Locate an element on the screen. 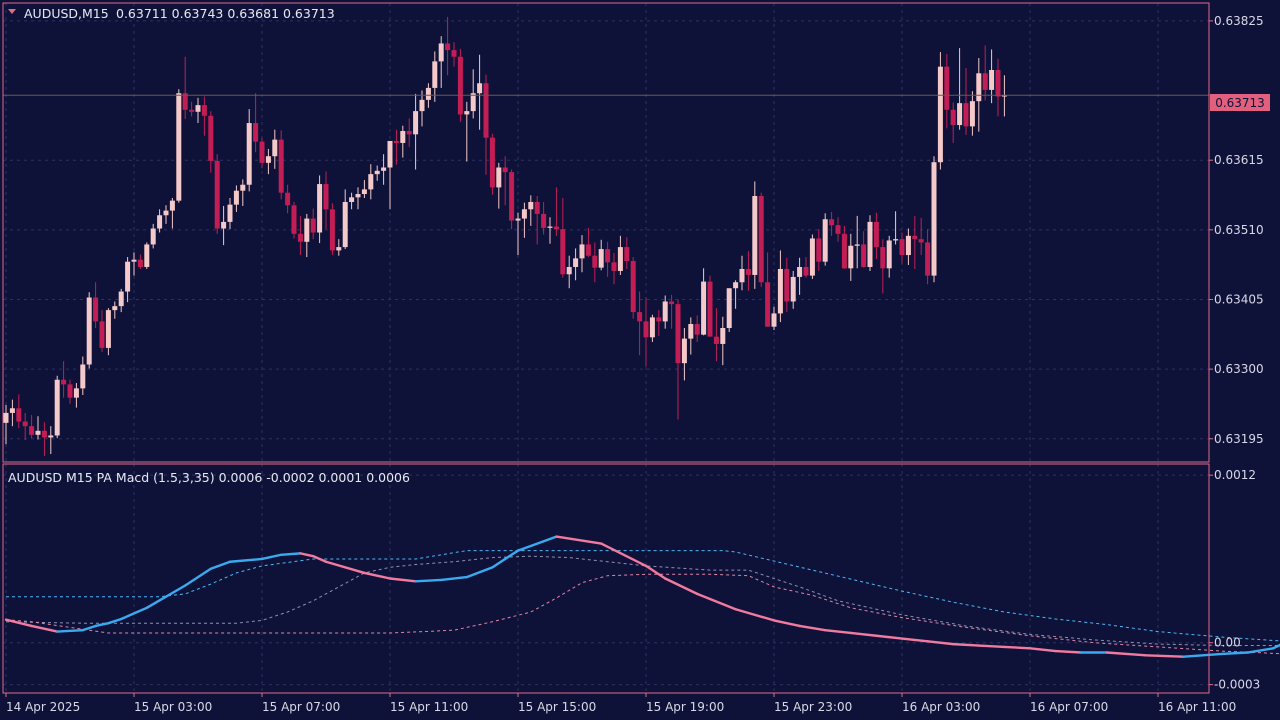  price-tick-label: 0.63825 is located at coordinates (1239, 21).